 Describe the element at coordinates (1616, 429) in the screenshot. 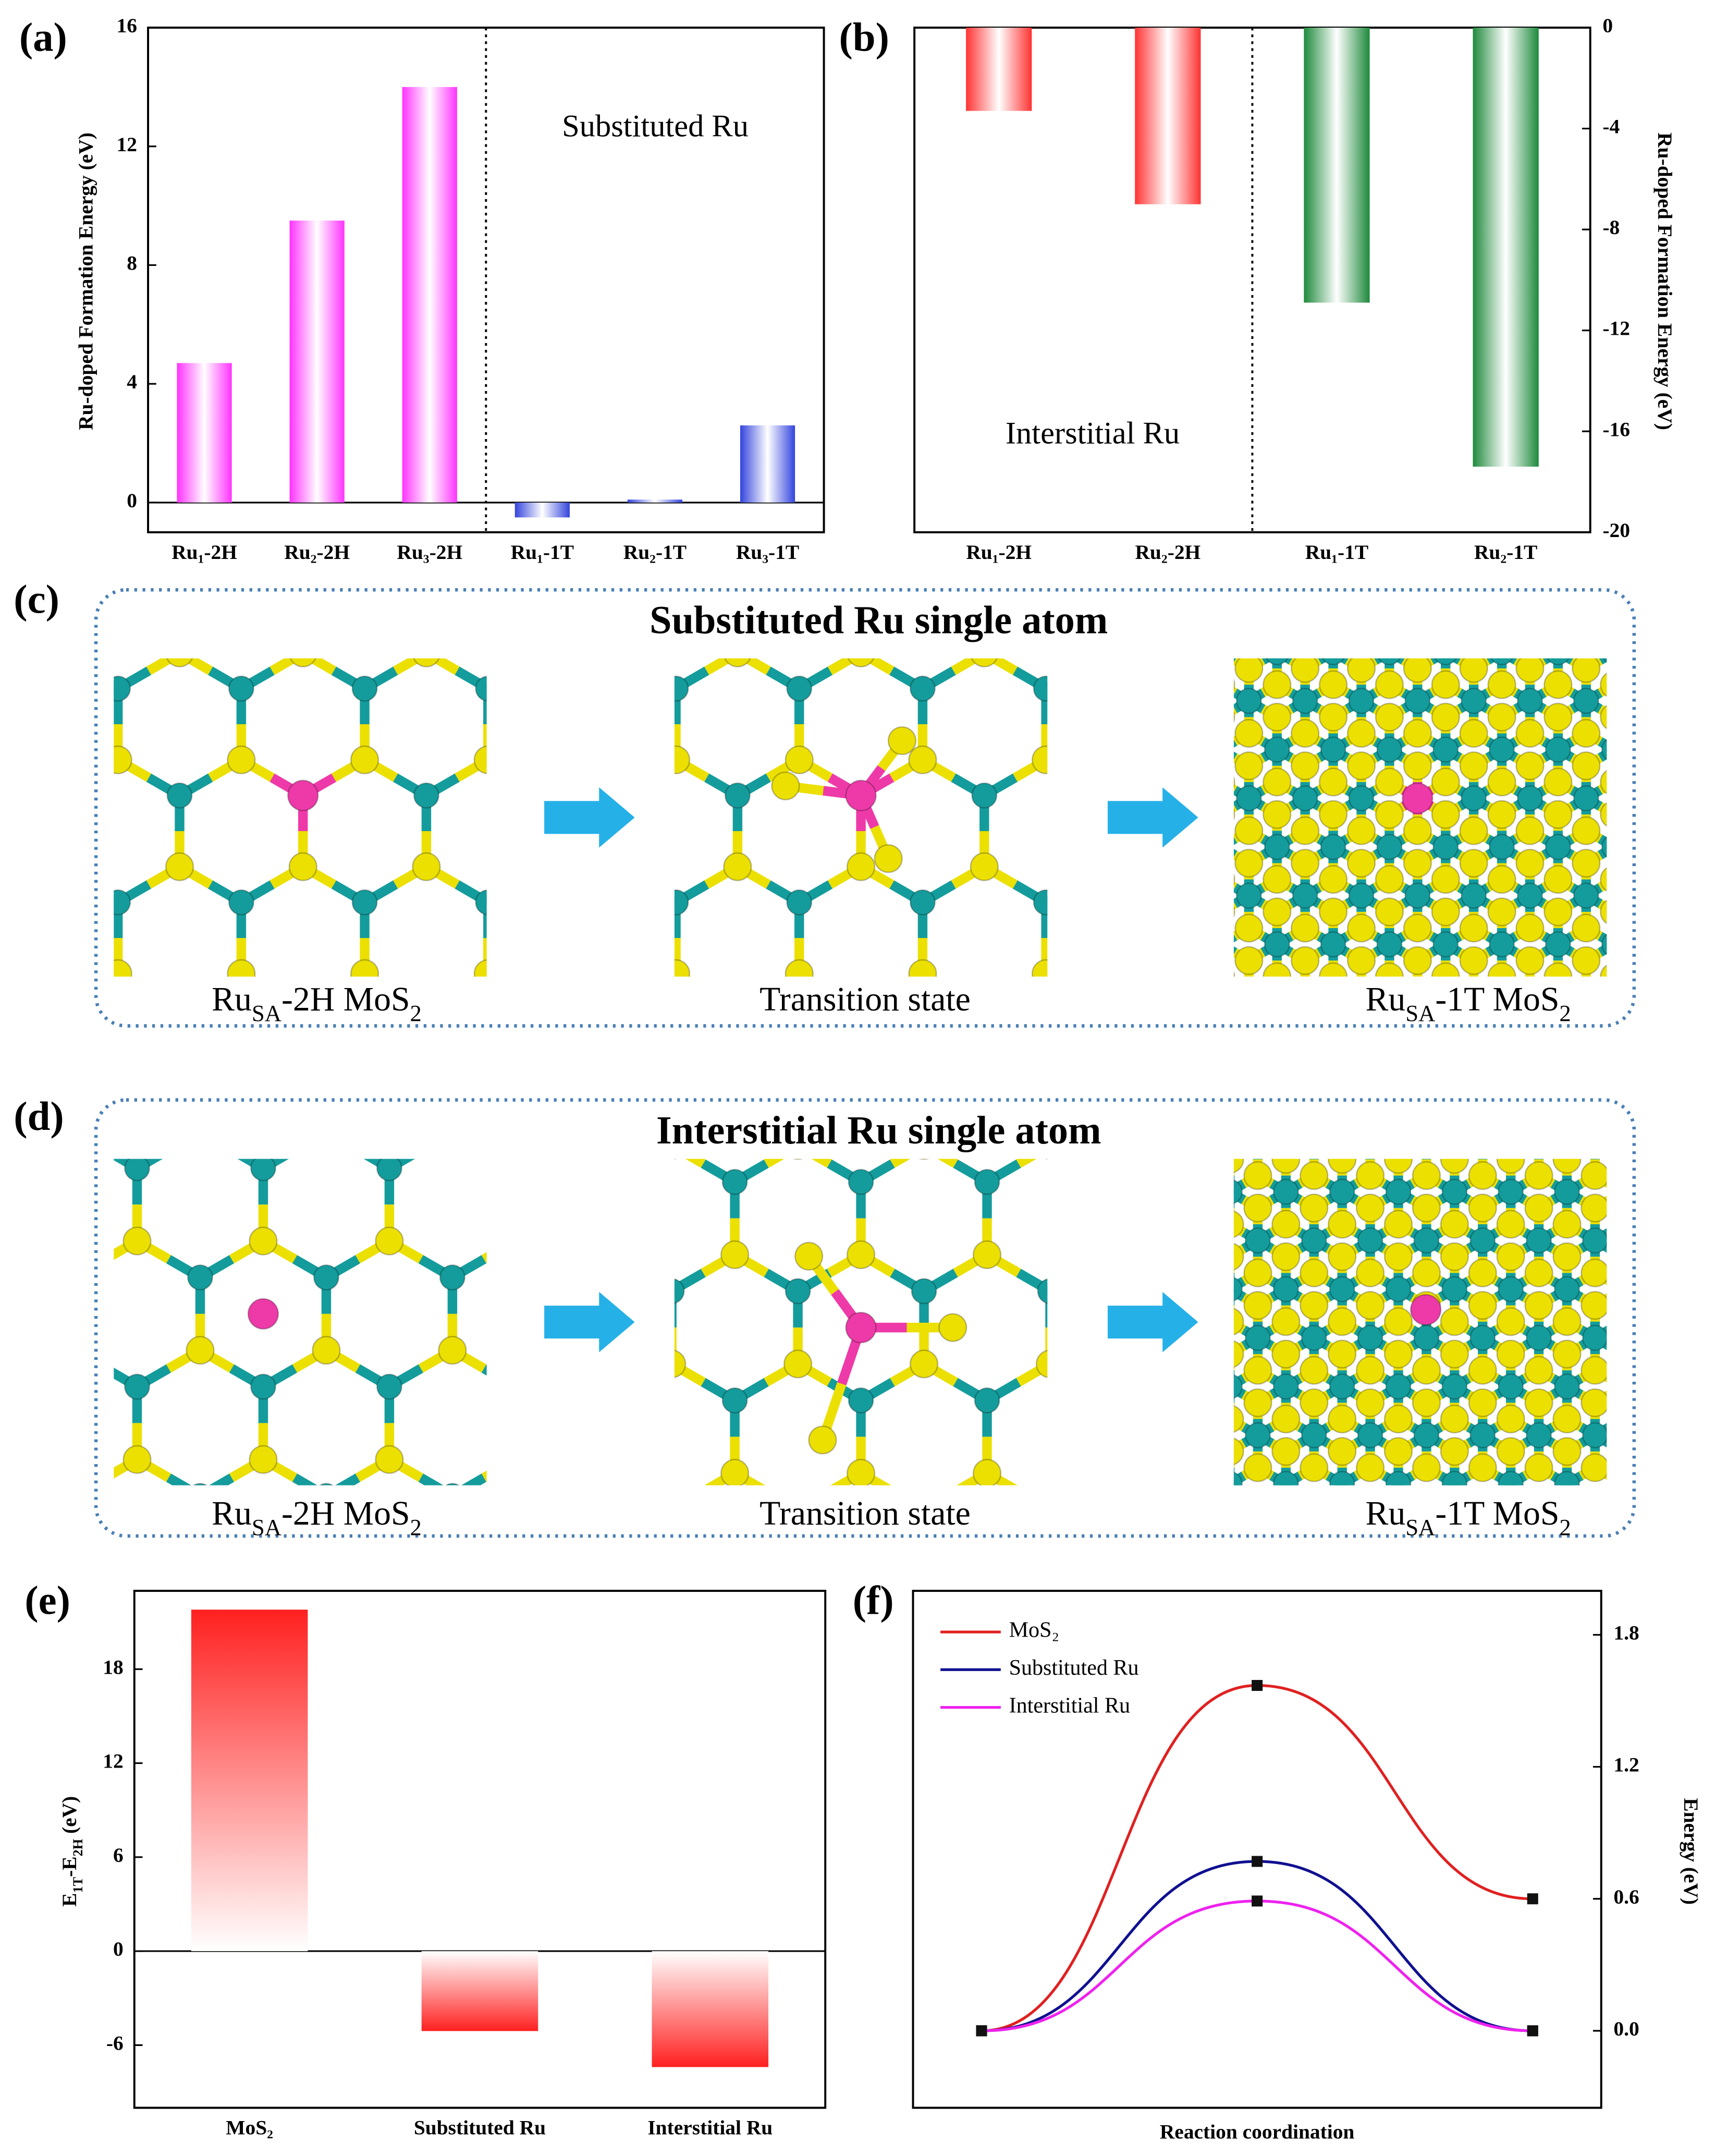

I see `y-tick-label: -16` at that location.